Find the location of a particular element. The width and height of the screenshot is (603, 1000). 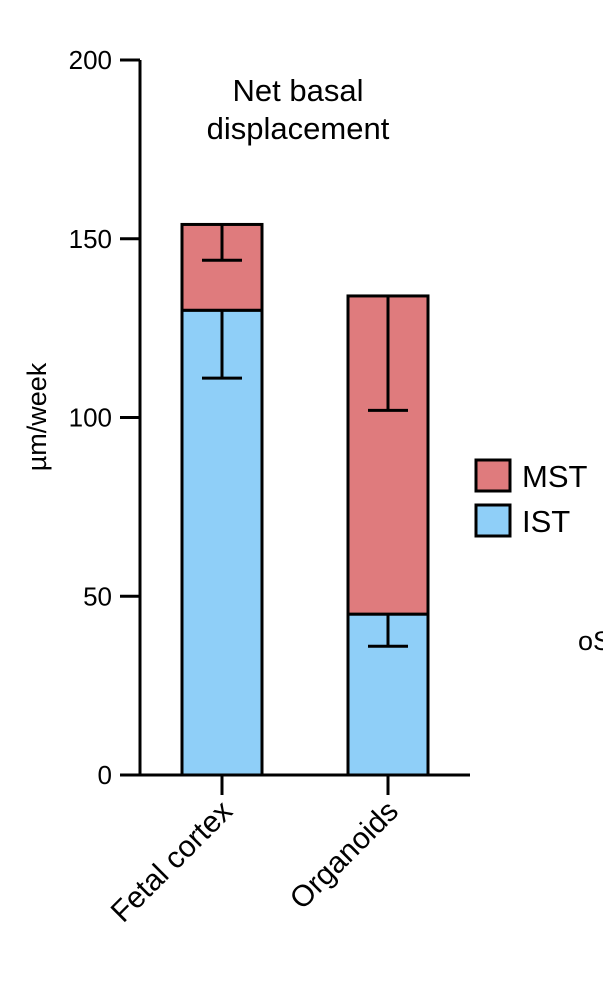

chart-title-line-1: Net basal is located at coordinates (298, 90).